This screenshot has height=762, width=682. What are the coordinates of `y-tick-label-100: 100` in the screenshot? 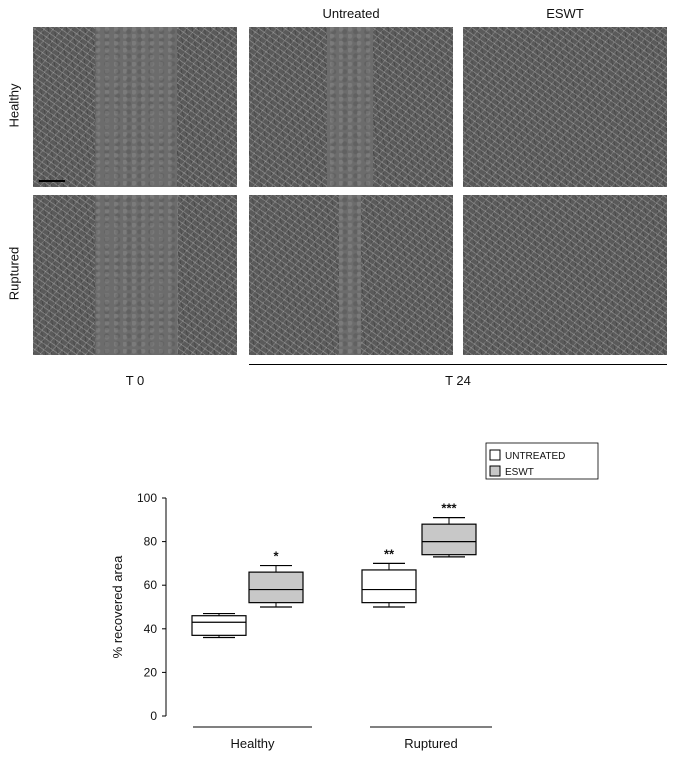 It's located at (147, 498).